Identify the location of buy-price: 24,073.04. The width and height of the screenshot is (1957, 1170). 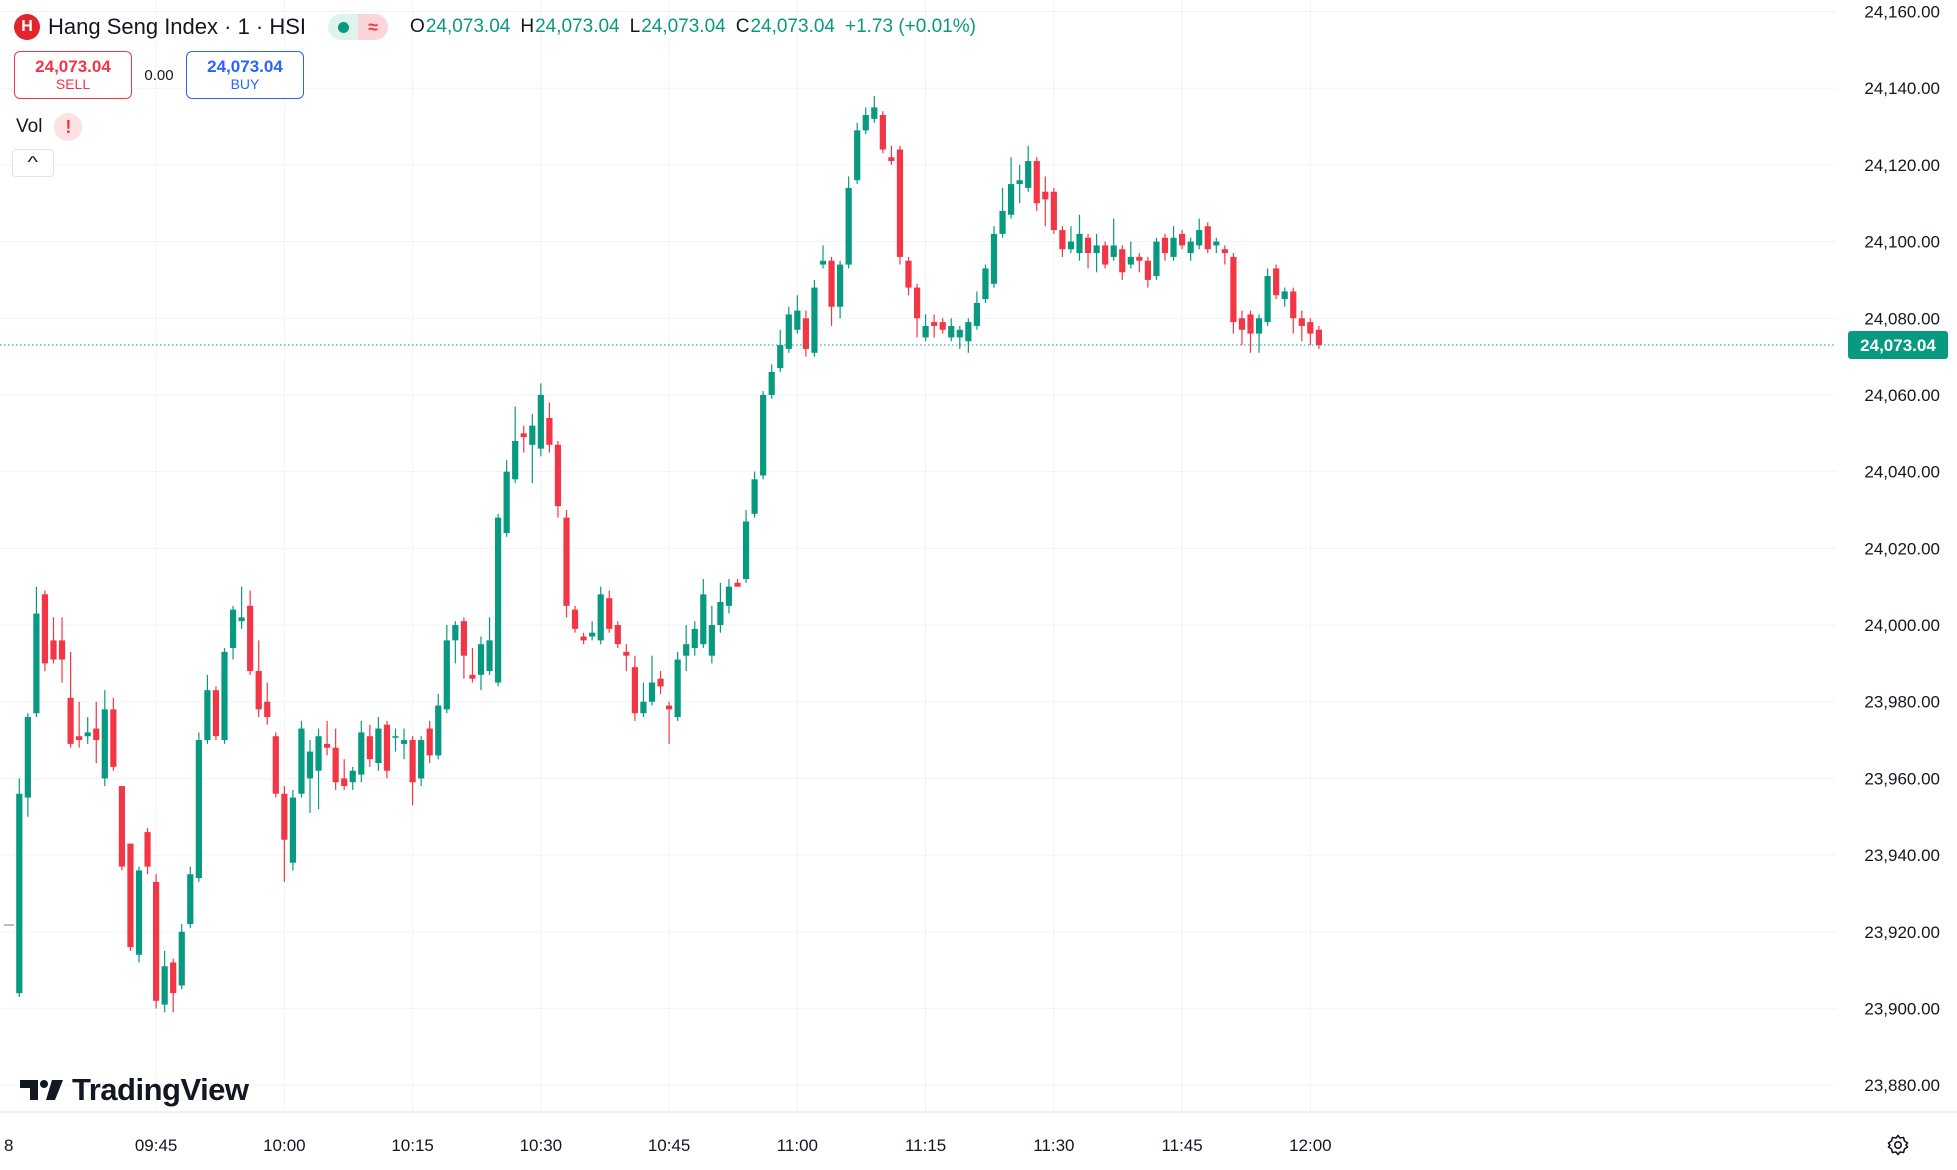
(245, 66).